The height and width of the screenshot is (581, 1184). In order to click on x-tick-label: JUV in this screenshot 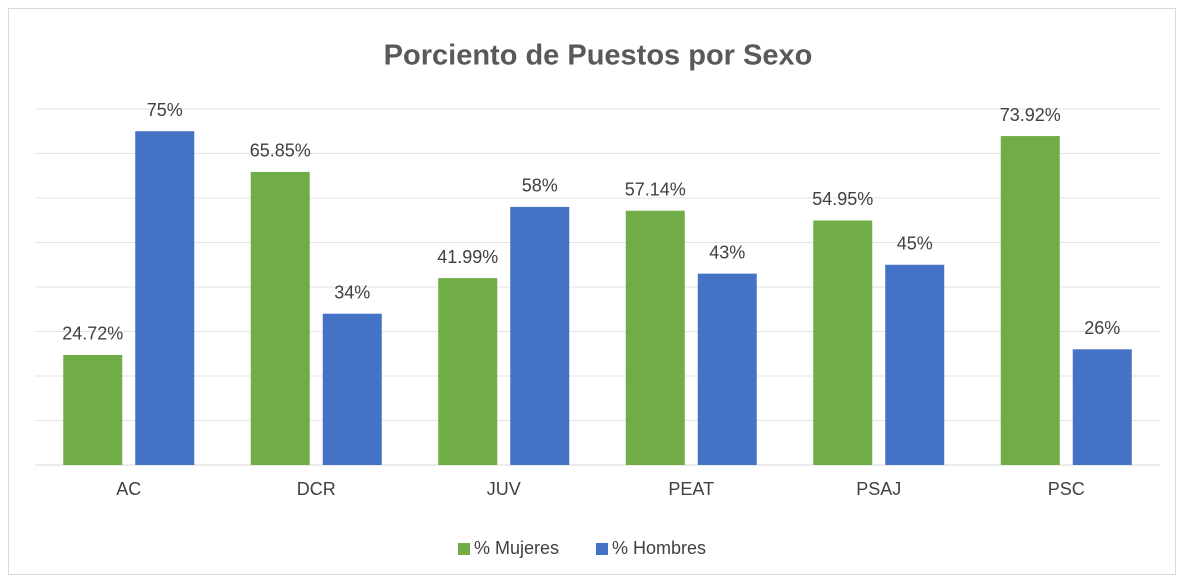, I will do `click(504, 489)`.